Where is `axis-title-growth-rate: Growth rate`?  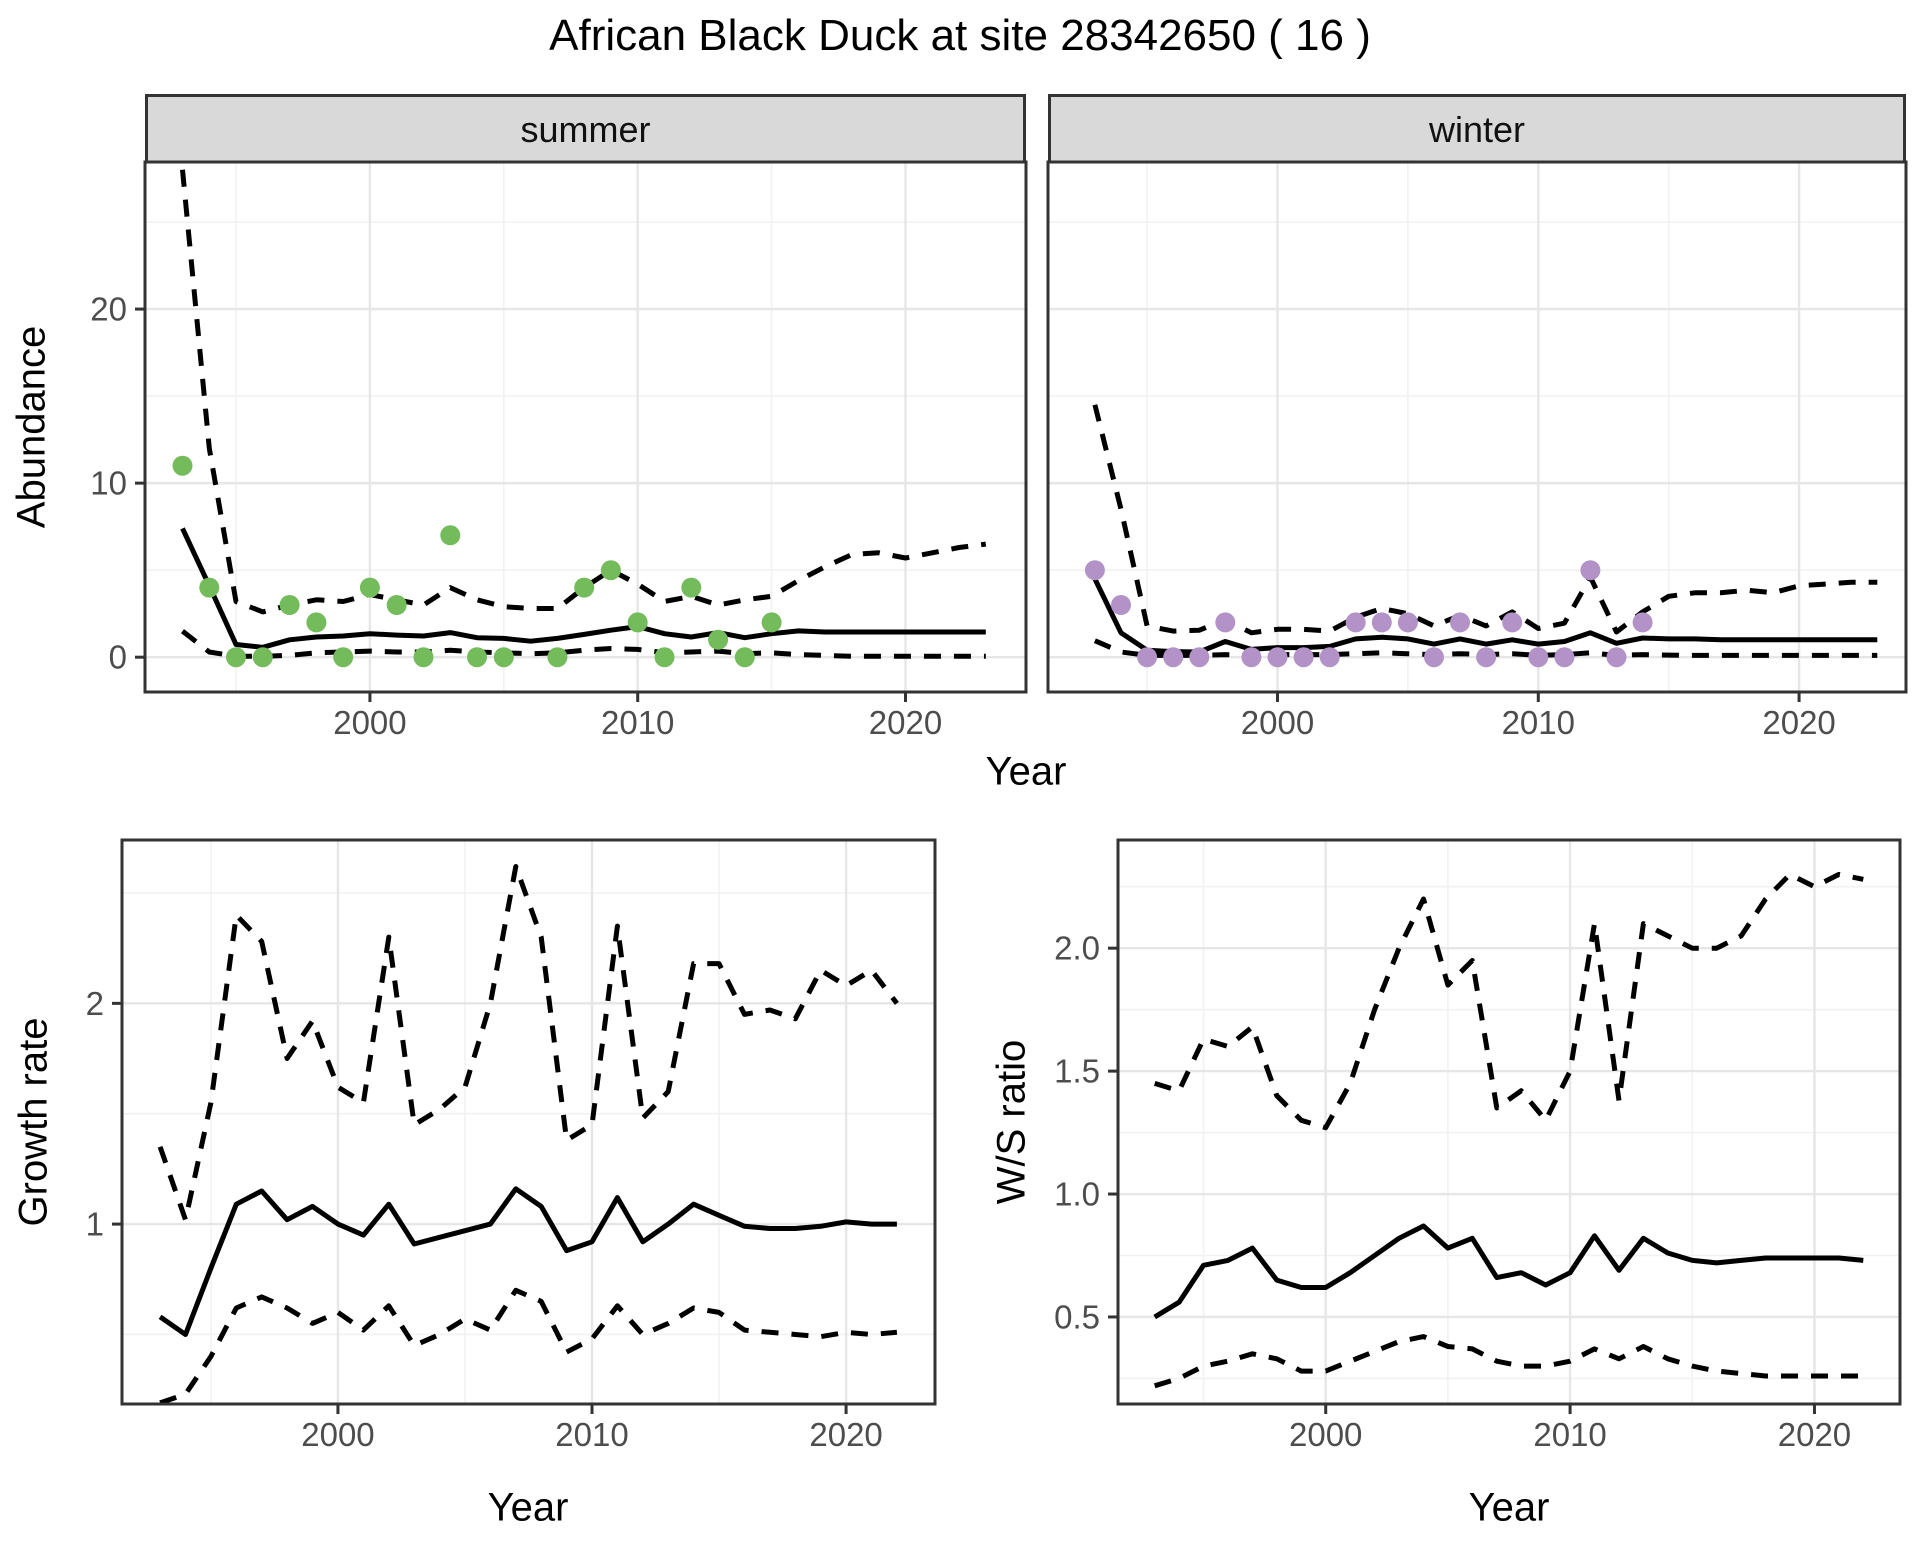 axis-title-growth-rate: Growth rate is located at coordinates (33, 1122).